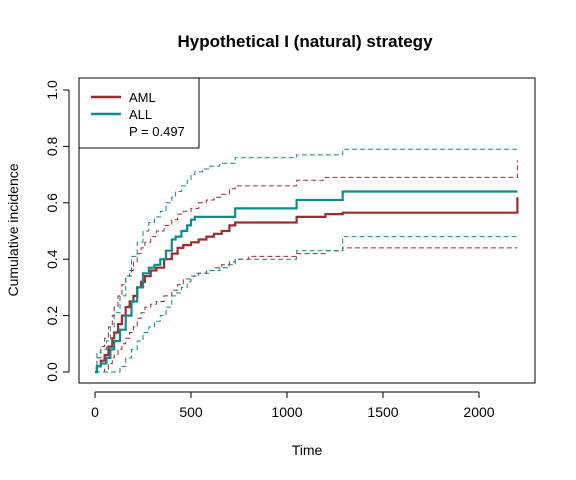  Describe the element at coordinates (13, 229) in the screenshot. I see `y-axis-label: Cumulative incidence` at that location.